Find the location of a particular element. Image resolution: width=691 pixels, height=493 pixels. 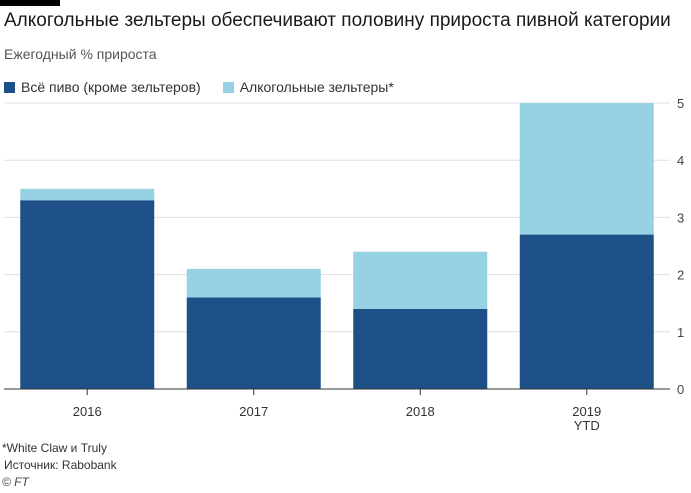

footnote: *White Claw и Truly is located at coordinates (54, 448).